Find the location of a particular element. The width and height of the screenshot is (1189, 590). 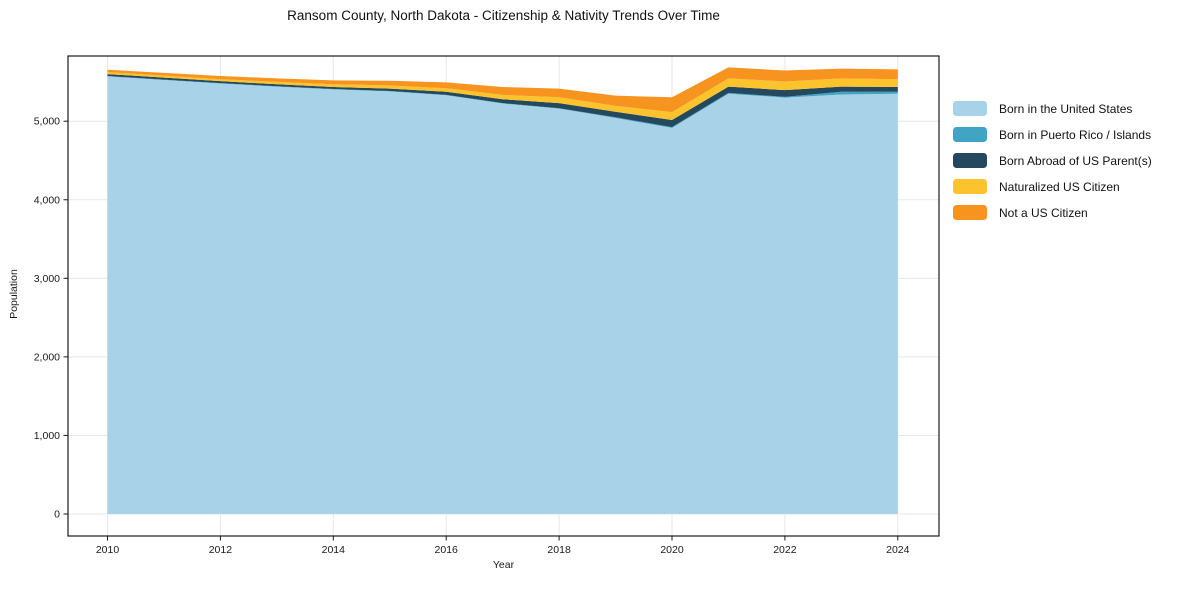

legend-label: Naturalized US Citizen is located at coordinates (1059, 186).